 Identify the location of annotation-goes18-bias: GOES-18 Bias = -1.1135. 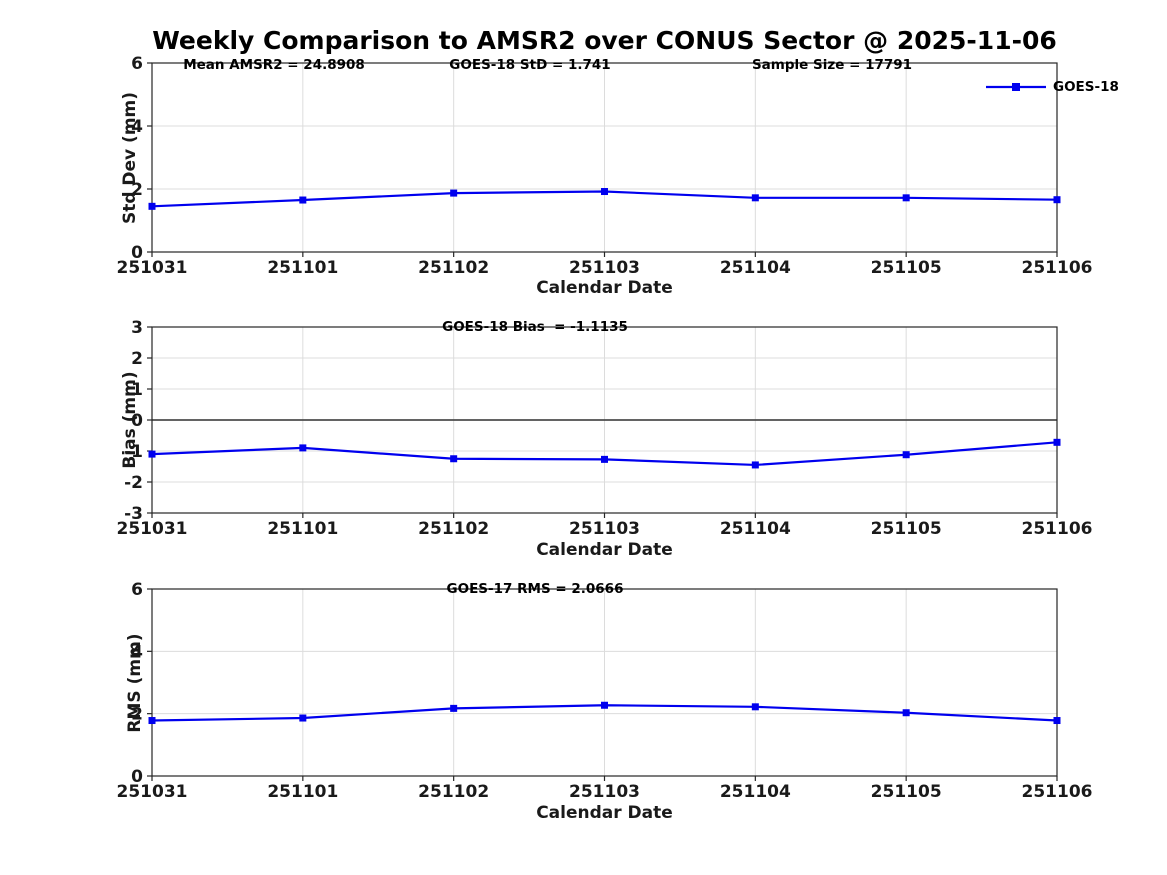
(535, 327).